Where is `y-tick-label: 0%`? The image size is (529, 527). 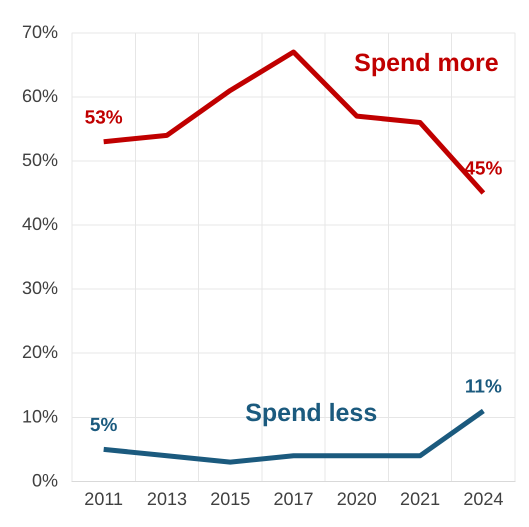 y-tick-label: 0% is located at coordinates (45, 480).